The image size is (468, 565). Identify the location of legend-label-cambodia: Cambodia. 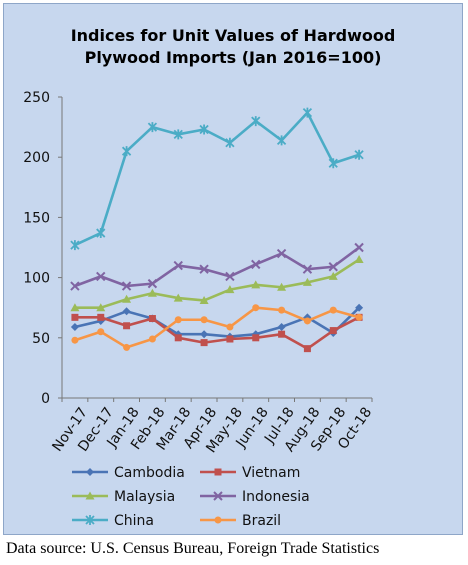
(149, 473).